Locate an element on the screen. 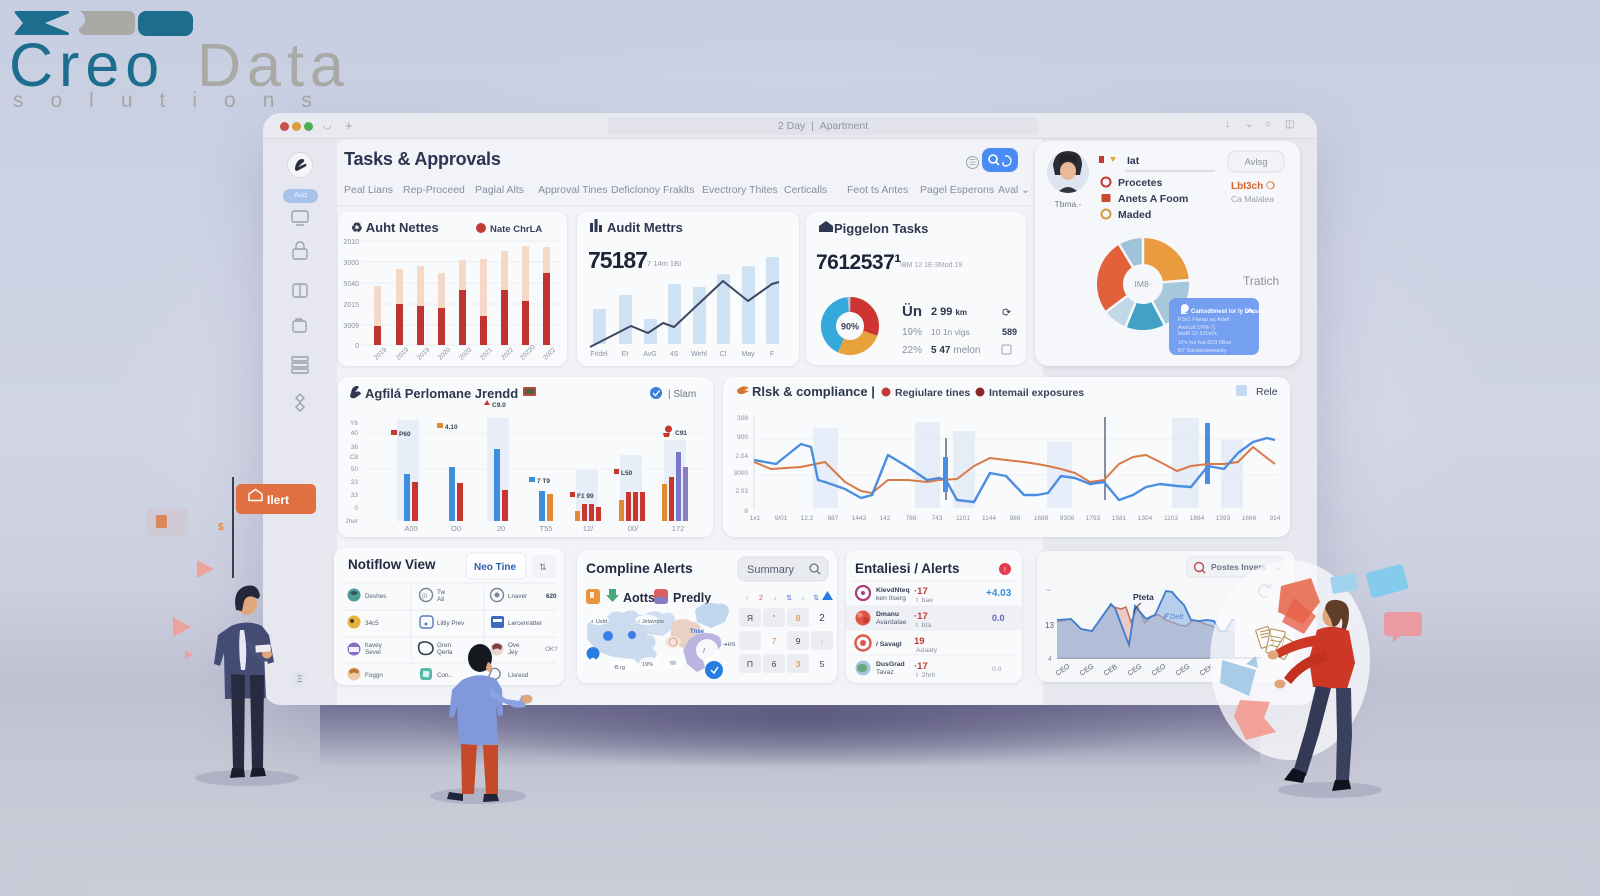 The height and width of the screenshot is (896, 1600). svg-text: 22% is located at coordinates (912, 350).